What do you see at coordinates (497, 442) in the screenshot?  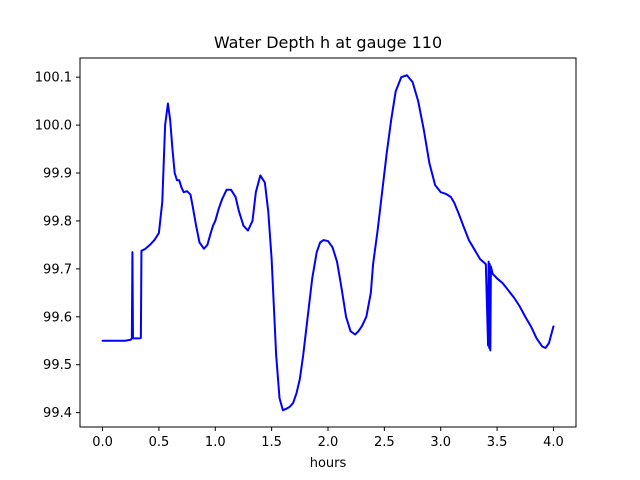 I see `x-tick-label: 3.5` at bounding box center [497, 442].